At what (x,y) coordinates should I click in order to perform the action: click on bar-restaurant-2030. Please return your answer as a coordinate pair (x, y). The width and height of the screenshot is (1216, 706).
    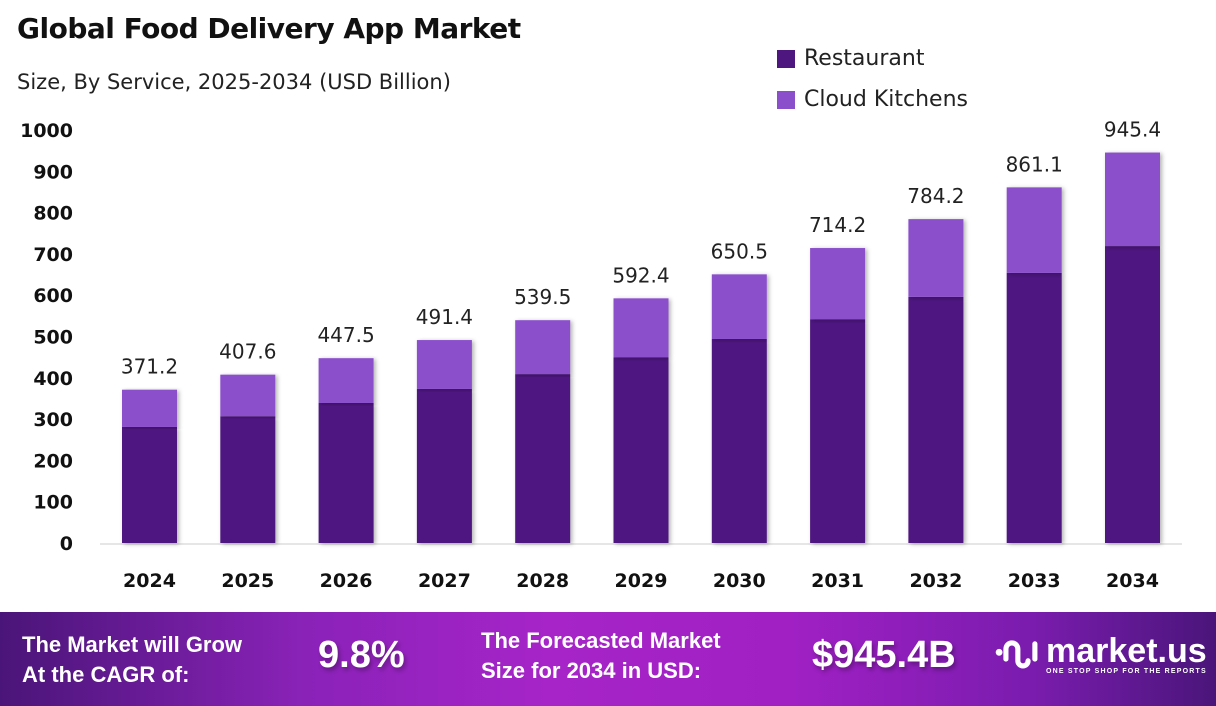
    Looking at the image, I should click on (739, 440).